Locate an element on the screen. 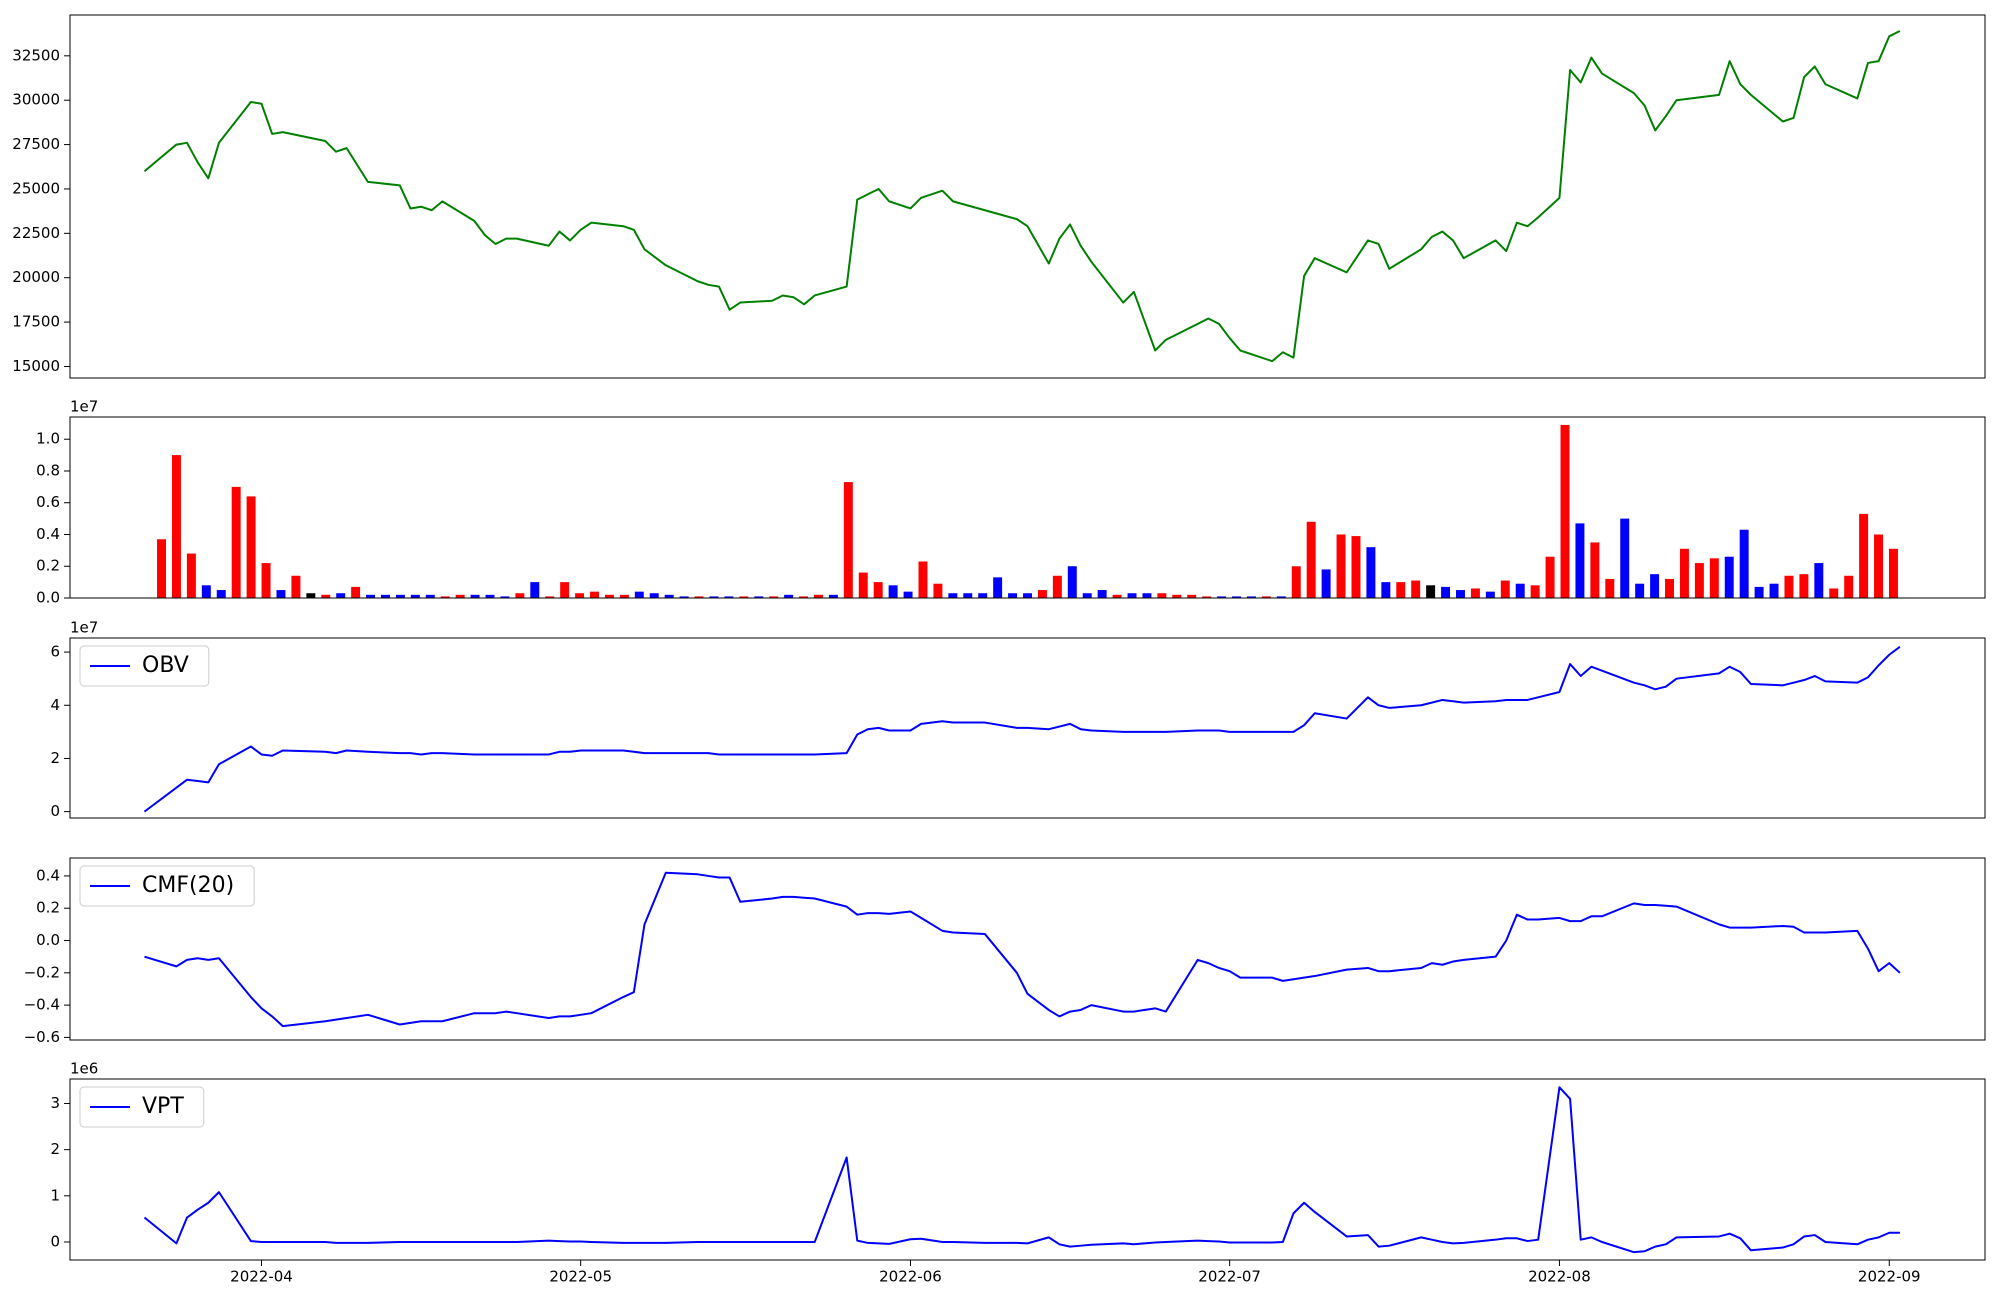 This screenshot has width=2000, height=1300. legend-label: VPT is located at coordinates (163, 1106).